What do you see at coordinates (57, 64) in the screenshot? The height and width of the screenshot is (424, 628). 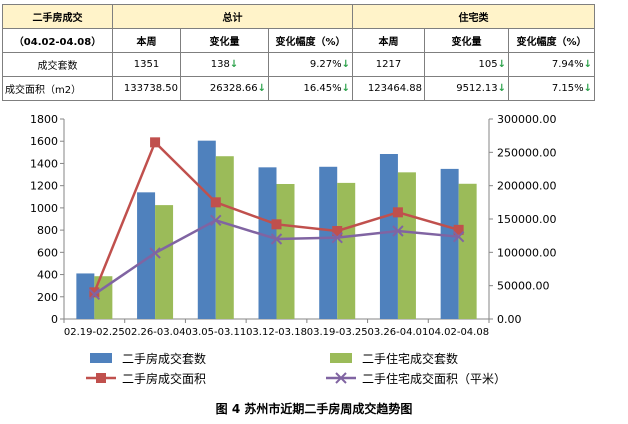 I see `row-label: 成交套数` at bounding box center [57, 64].